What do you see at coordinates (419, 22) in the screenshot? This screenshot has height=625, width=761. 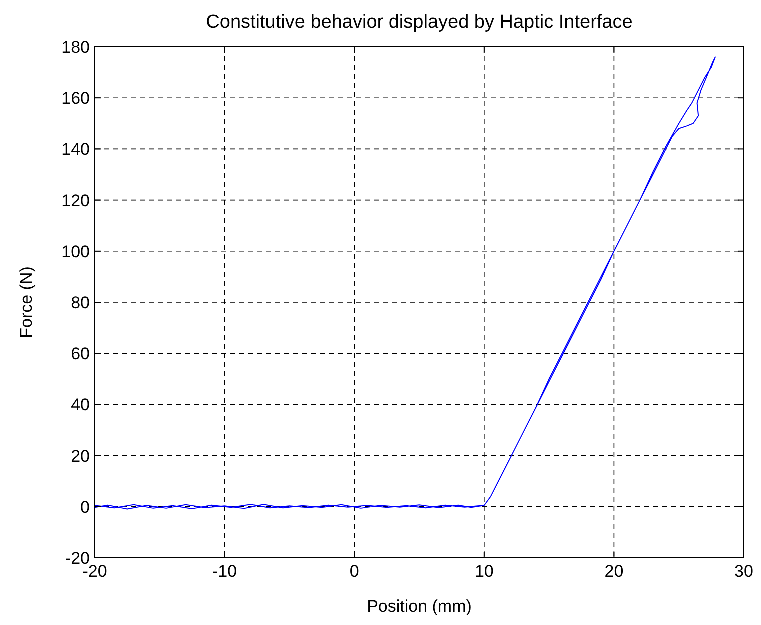 I see `chart-title: Constitutive behavior displayed by Haptic Interface` at bounding box center [419, 22].